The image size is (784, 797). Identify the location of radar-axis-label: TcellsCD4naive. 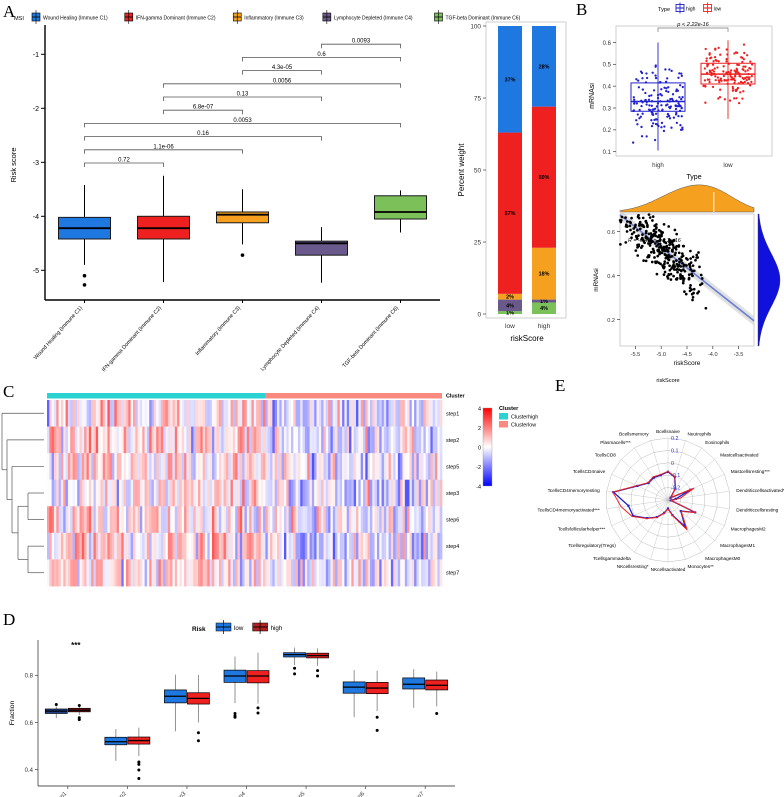
(589, 471).